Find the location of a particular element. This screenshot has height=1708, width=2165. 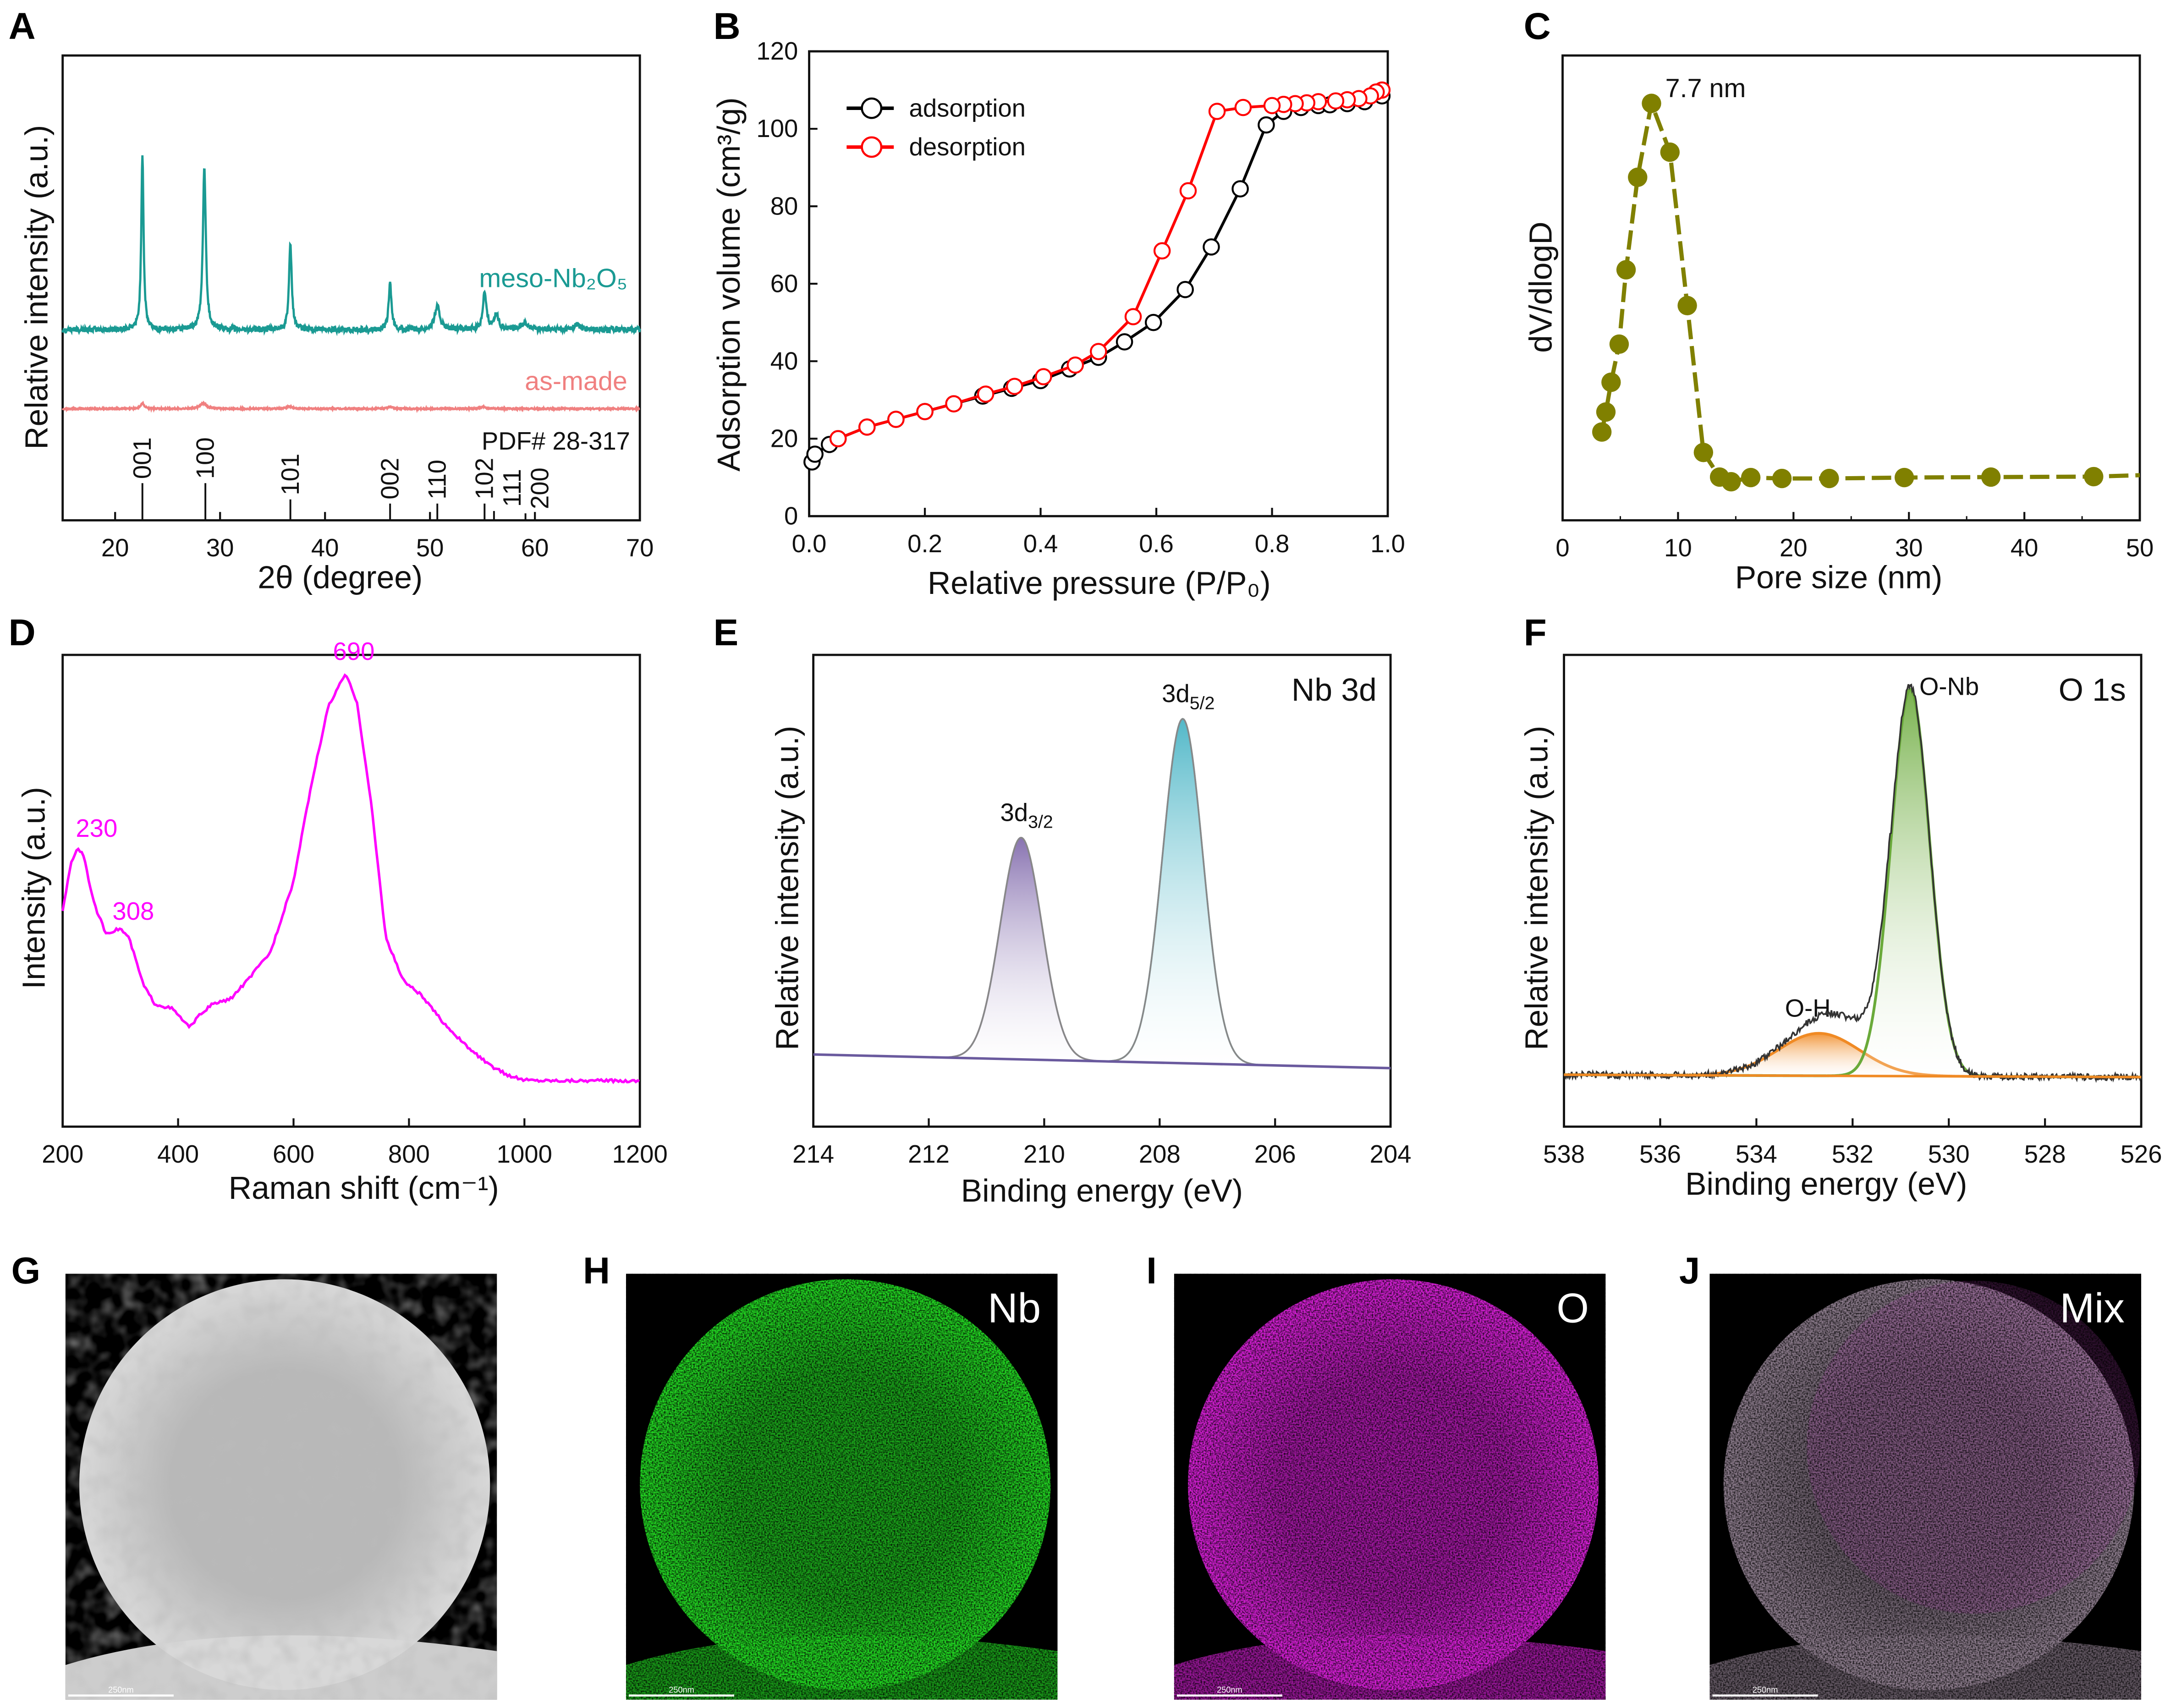

y-tick-label: 40 is located at coordinates (784, 361).